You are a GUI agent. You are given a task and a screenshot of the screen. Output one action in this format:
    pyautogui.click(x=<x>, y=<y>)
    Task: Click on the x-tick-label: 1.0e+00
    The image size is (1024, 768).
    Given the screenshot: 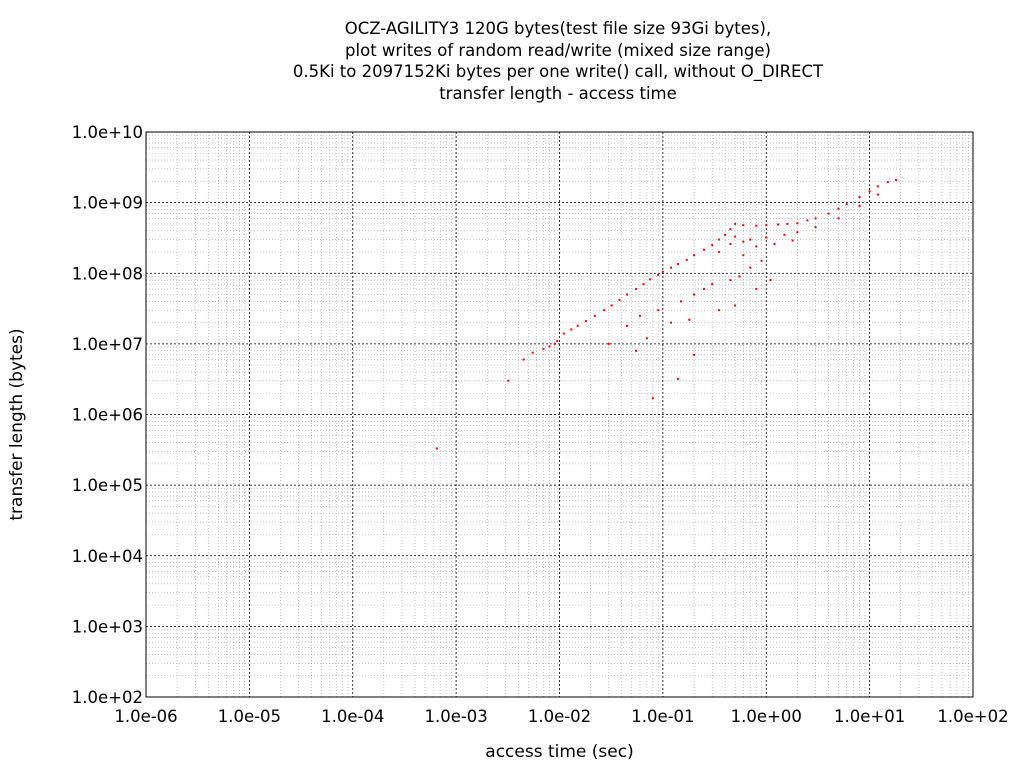 What is the action you would take?
    pyautogui.click(x=766, y=716)
    